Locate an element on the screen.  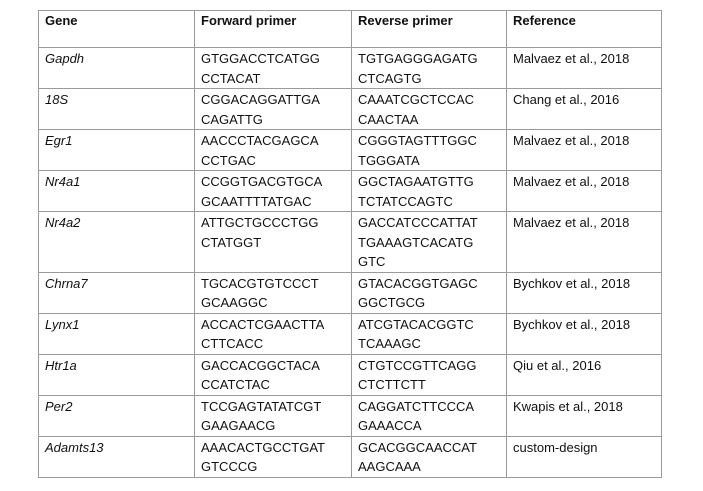
reference-cell: Chang et al., 2016 is located at coordinates (584, 109).